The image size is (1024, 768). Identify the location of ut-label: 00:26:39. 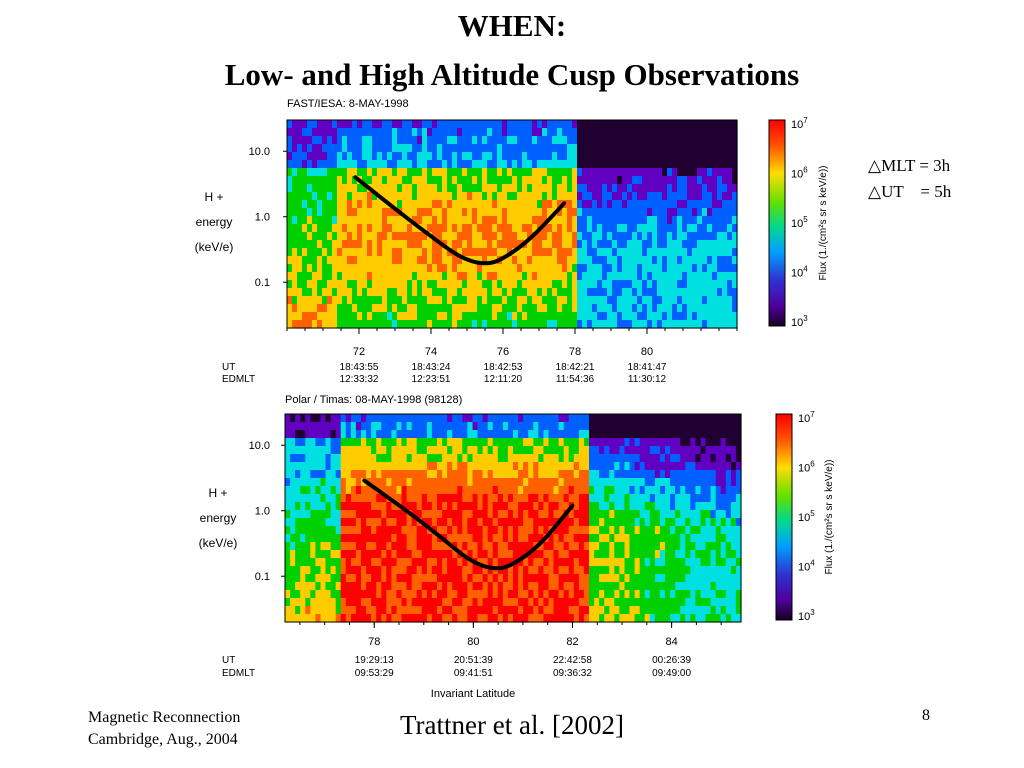
(671, 660).